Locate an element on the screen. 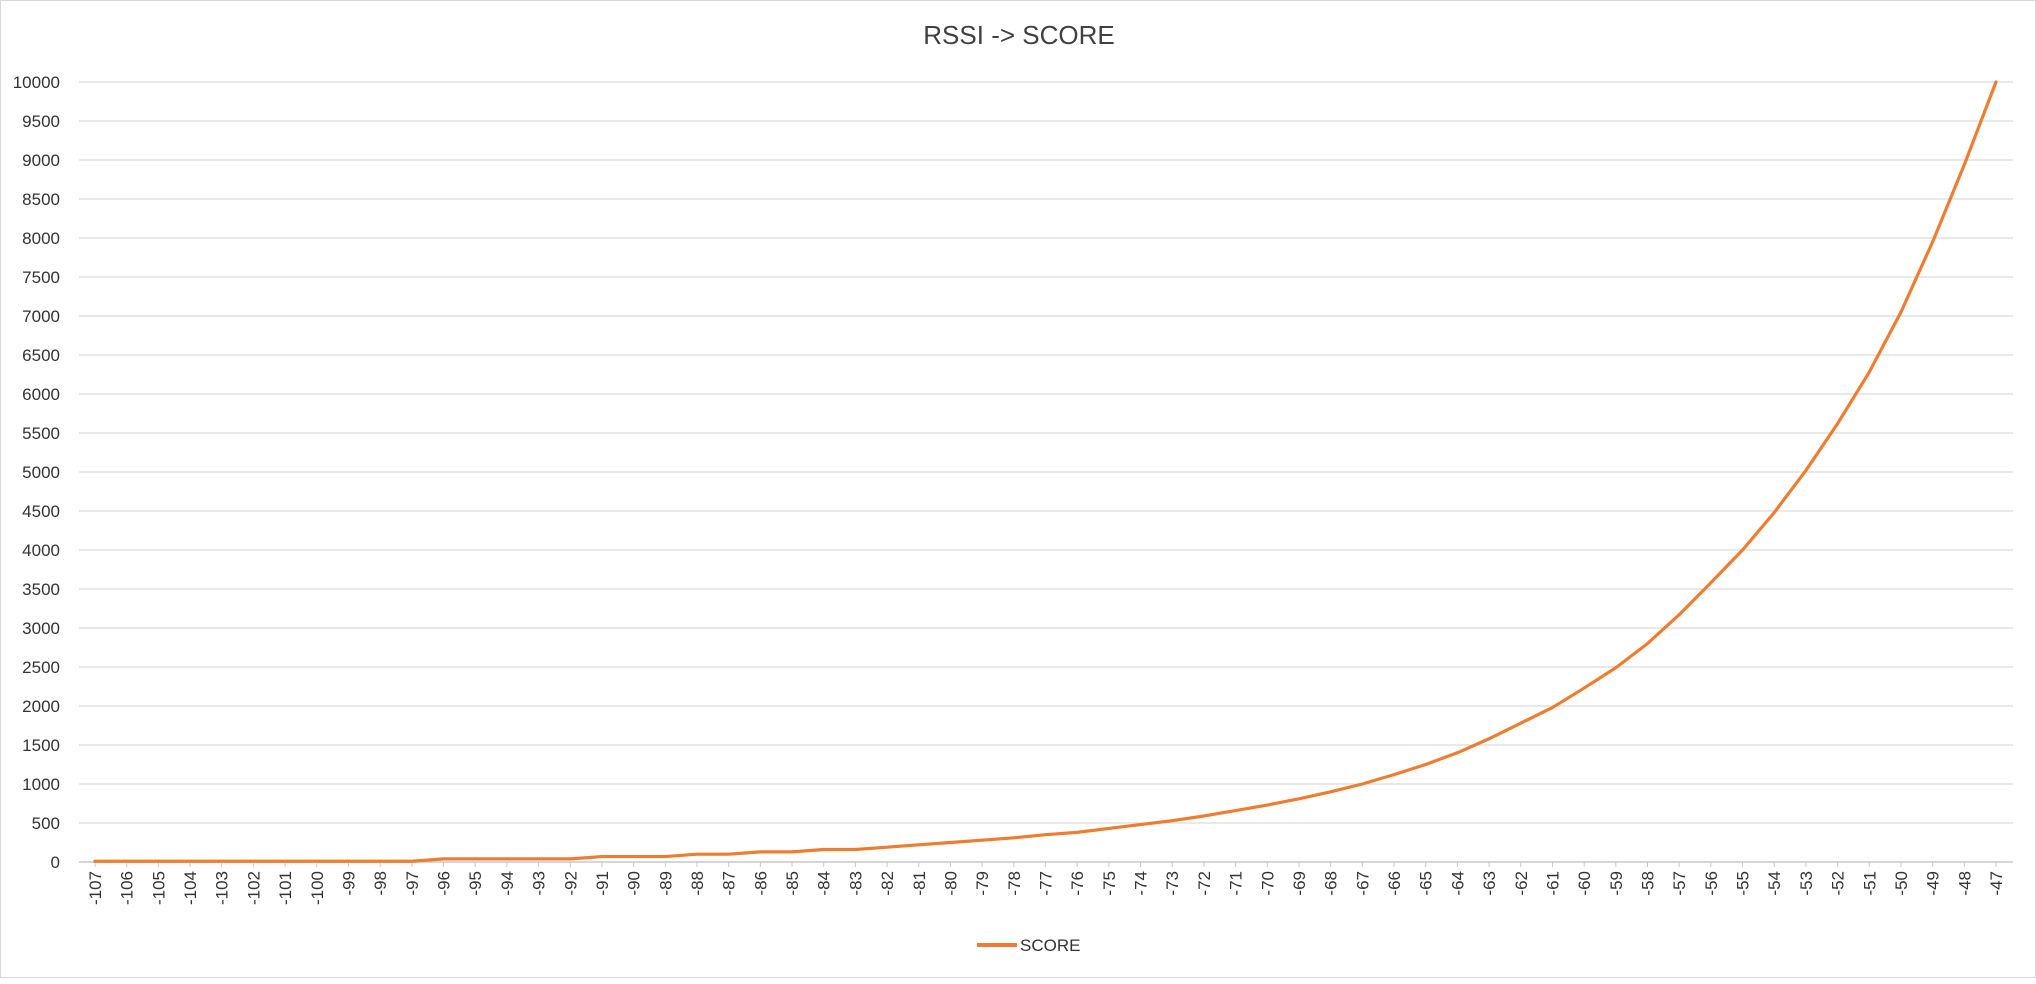 The width and height of the screenshot is (2036, 984). x-tick-label: -64 is located at coordinates (1457, 883).